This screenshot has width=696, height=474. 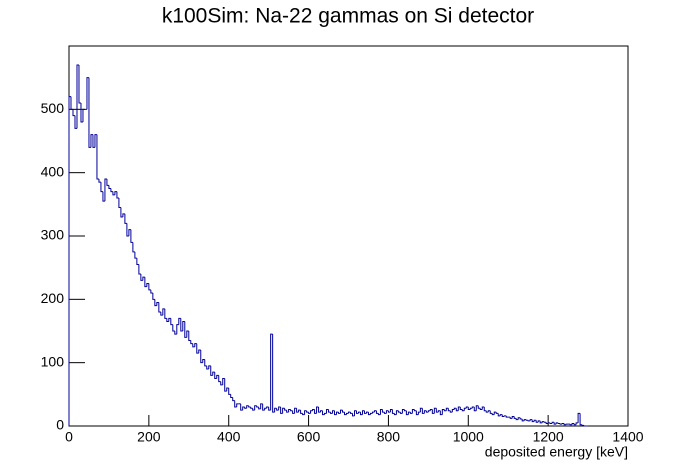 I want to click on y-tick-label: 300, so click(x=53, y=235).